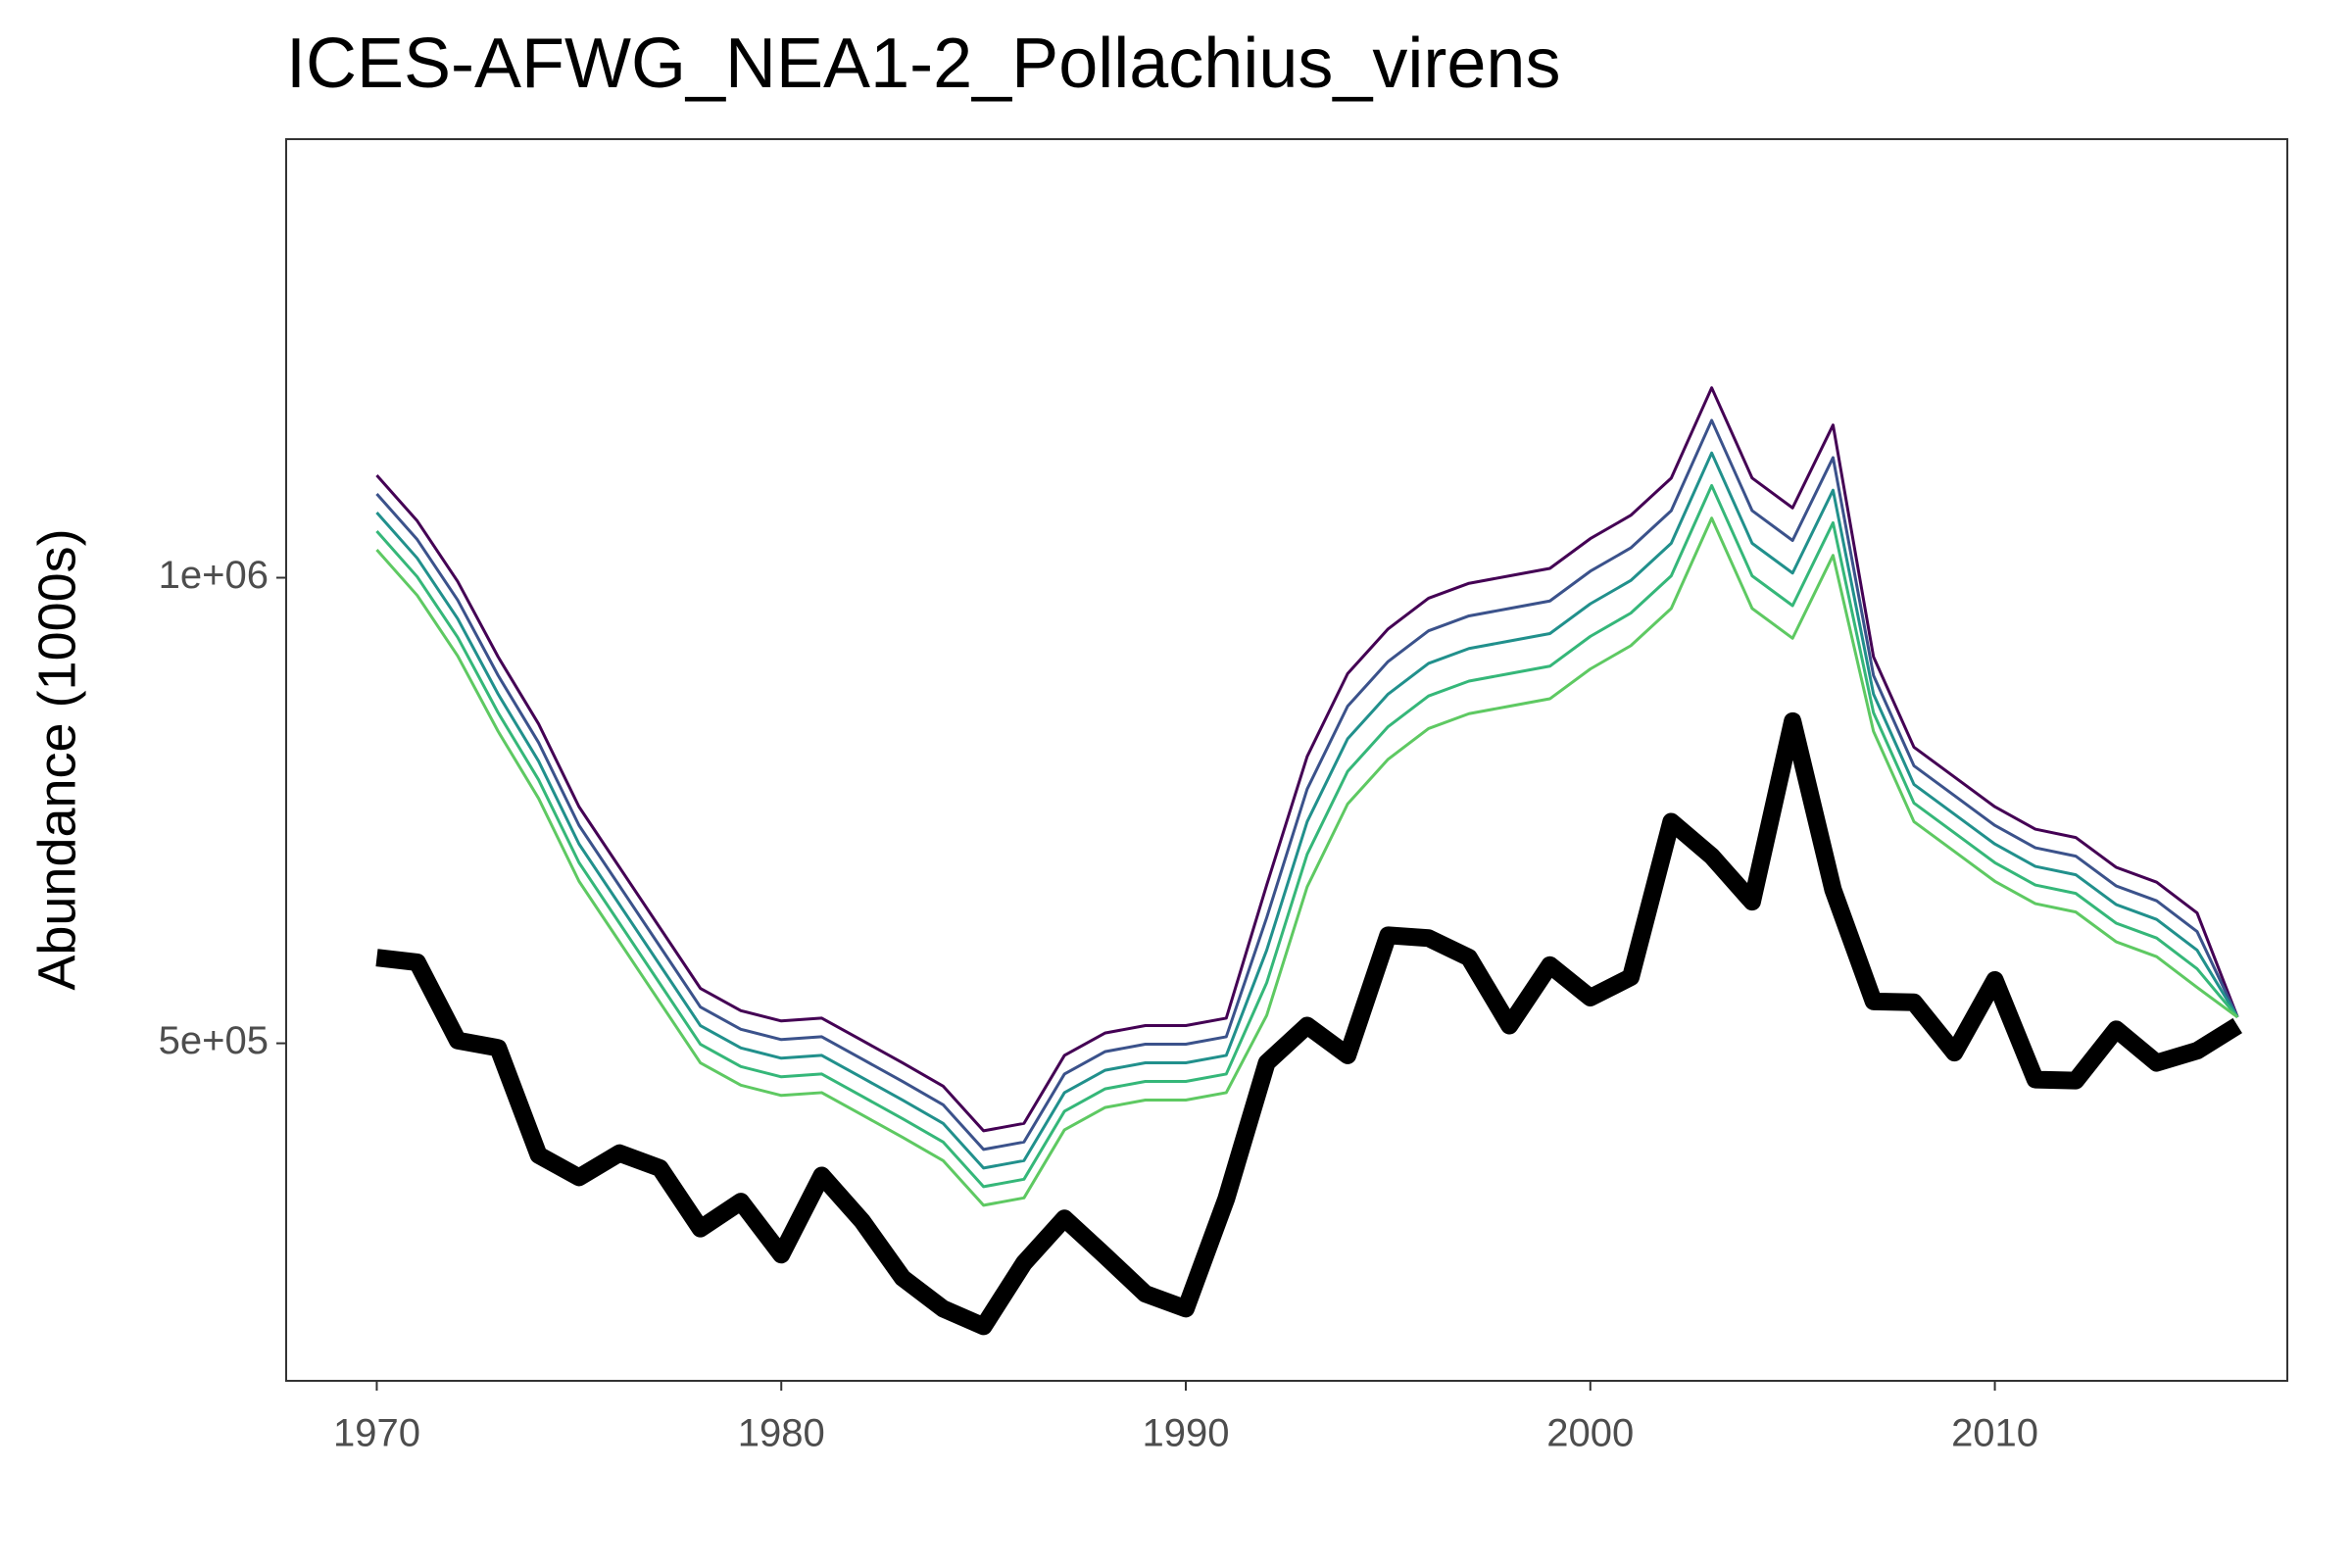  What do you see at coordinates (781, 1433) in the screenshot?
I see `x-tick-label: 1980` at bounding box center [781, 1433].